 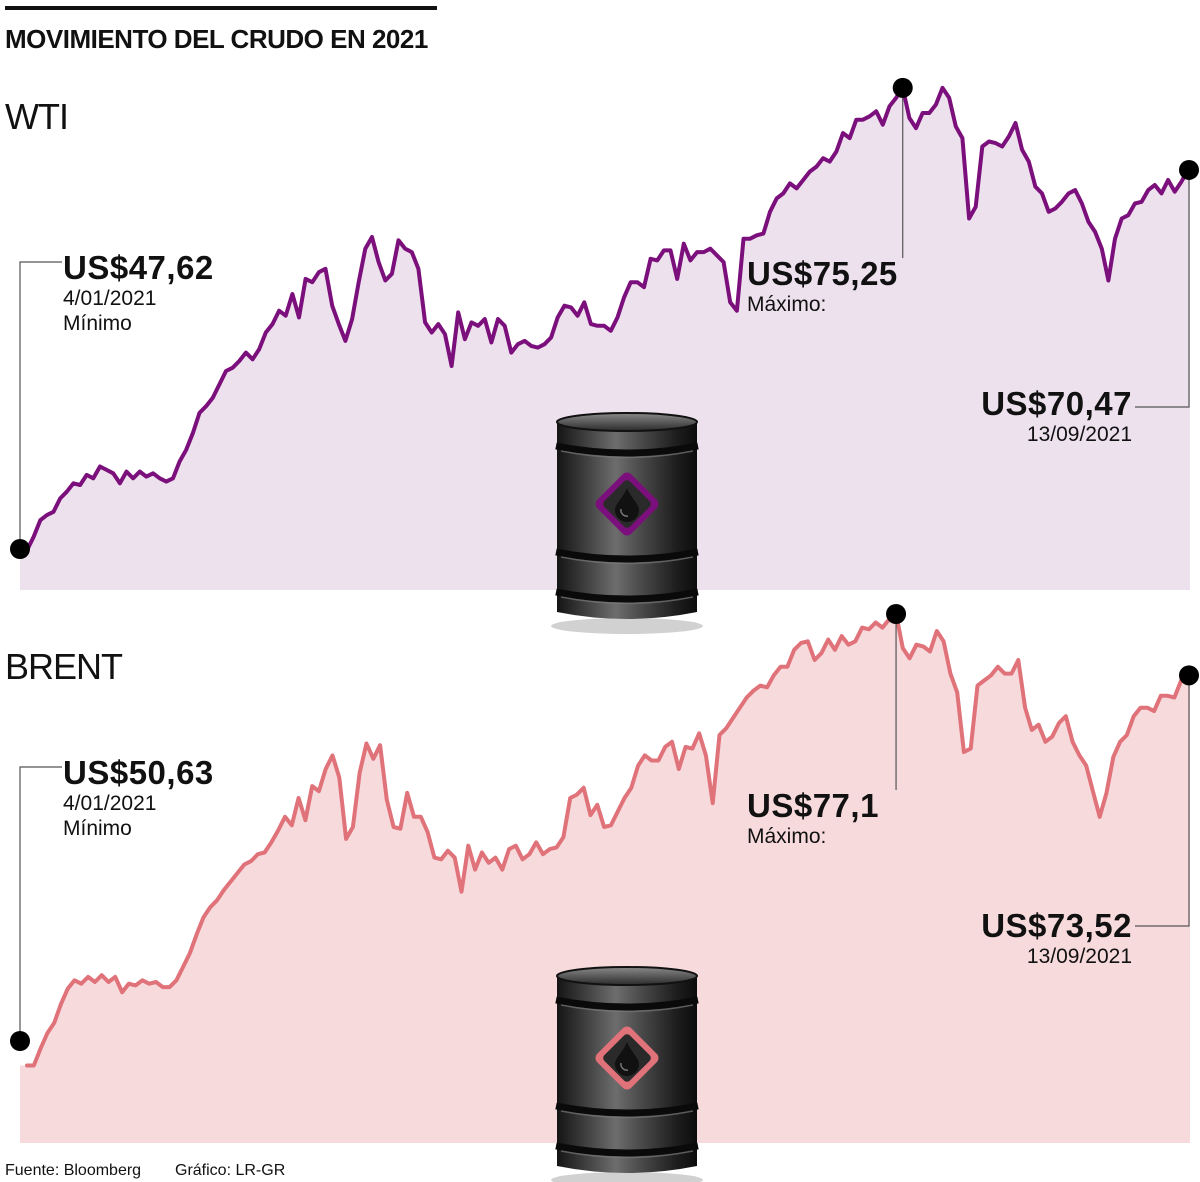 I want to click on brent-max-value: US$77,1, so click(x=813, y=805).